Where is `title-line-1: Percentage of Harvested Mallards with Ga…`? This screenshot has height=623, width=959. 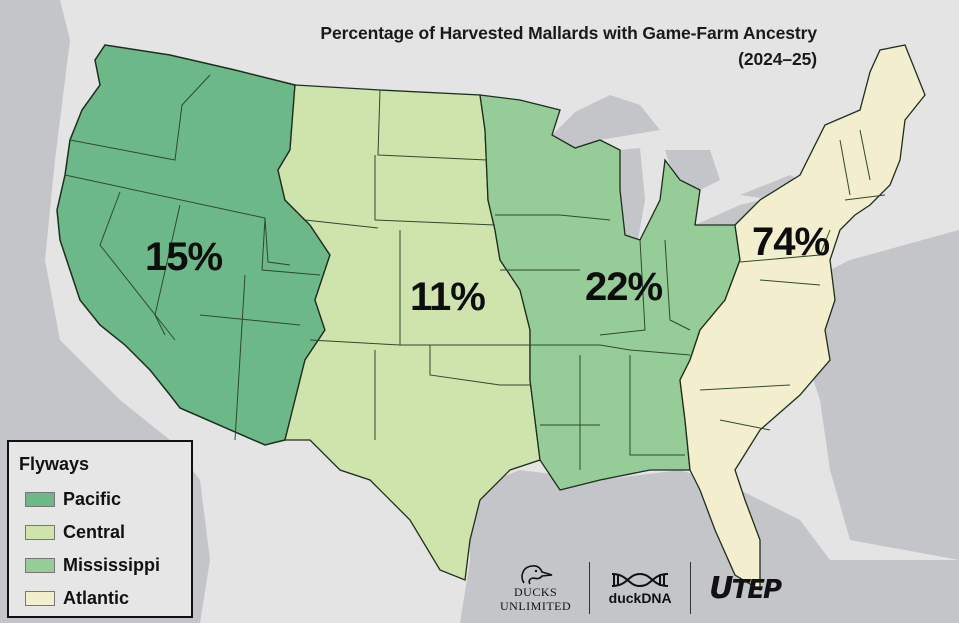 title-line-1: Percentage of Harvested Mallards with Ga… is located at coordinates (568, 33).